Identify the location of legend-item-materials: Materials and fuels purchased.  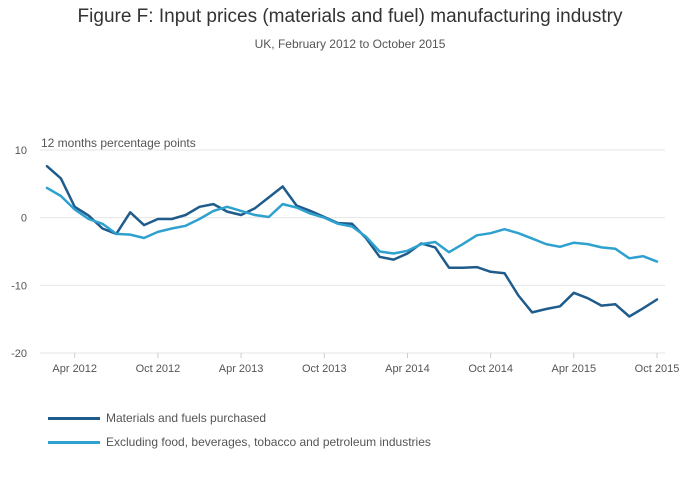
(239, 418).